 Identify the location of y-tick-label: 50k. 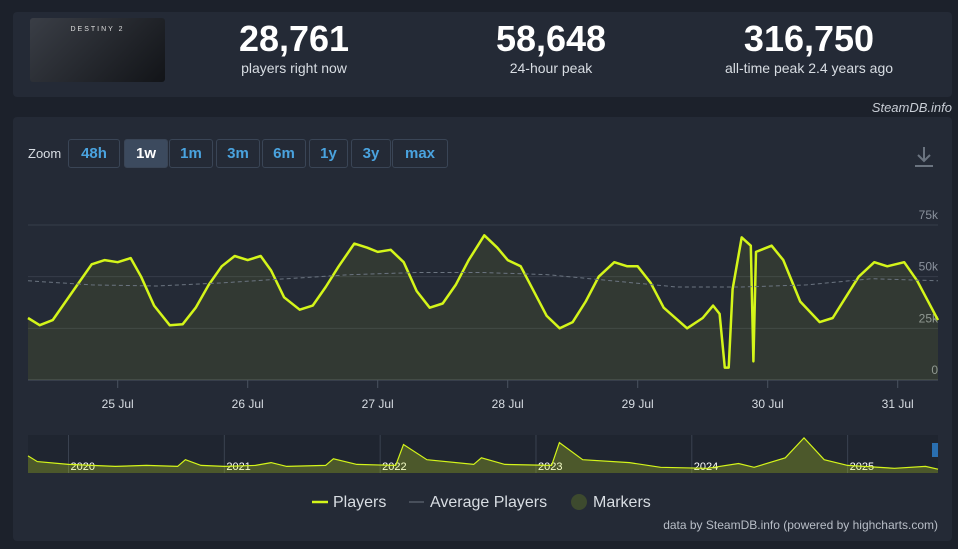
(929, 267).